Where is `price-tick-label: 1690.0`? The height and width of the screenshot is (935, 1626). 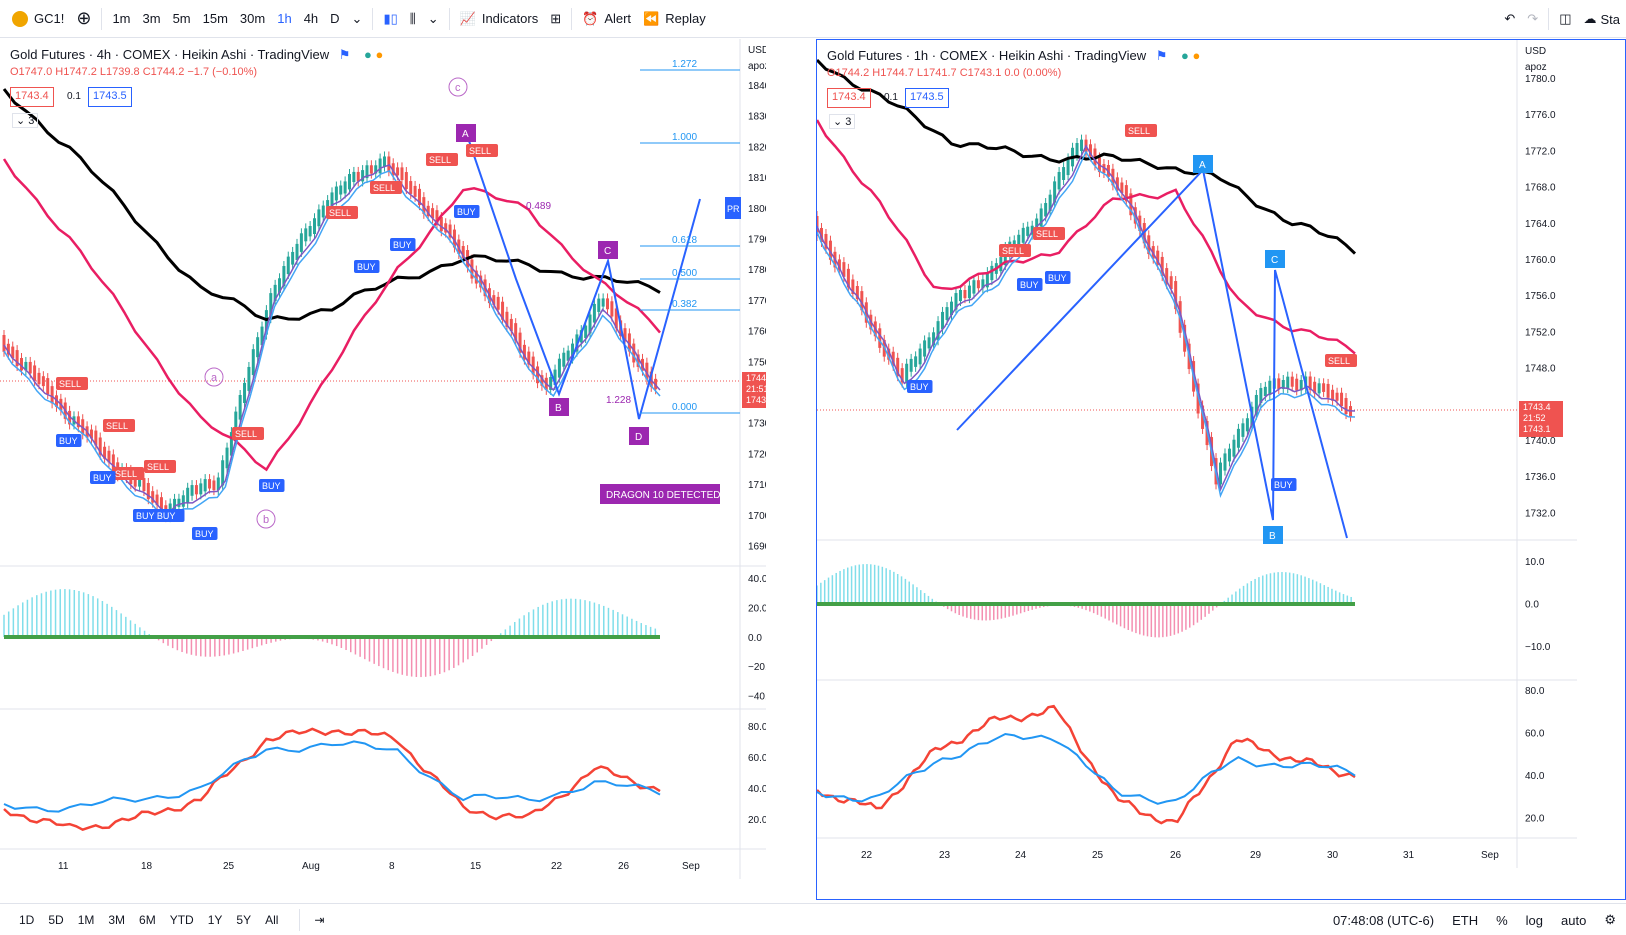 price-tick-label: 1690.0 is located at coordinates (757, 547).